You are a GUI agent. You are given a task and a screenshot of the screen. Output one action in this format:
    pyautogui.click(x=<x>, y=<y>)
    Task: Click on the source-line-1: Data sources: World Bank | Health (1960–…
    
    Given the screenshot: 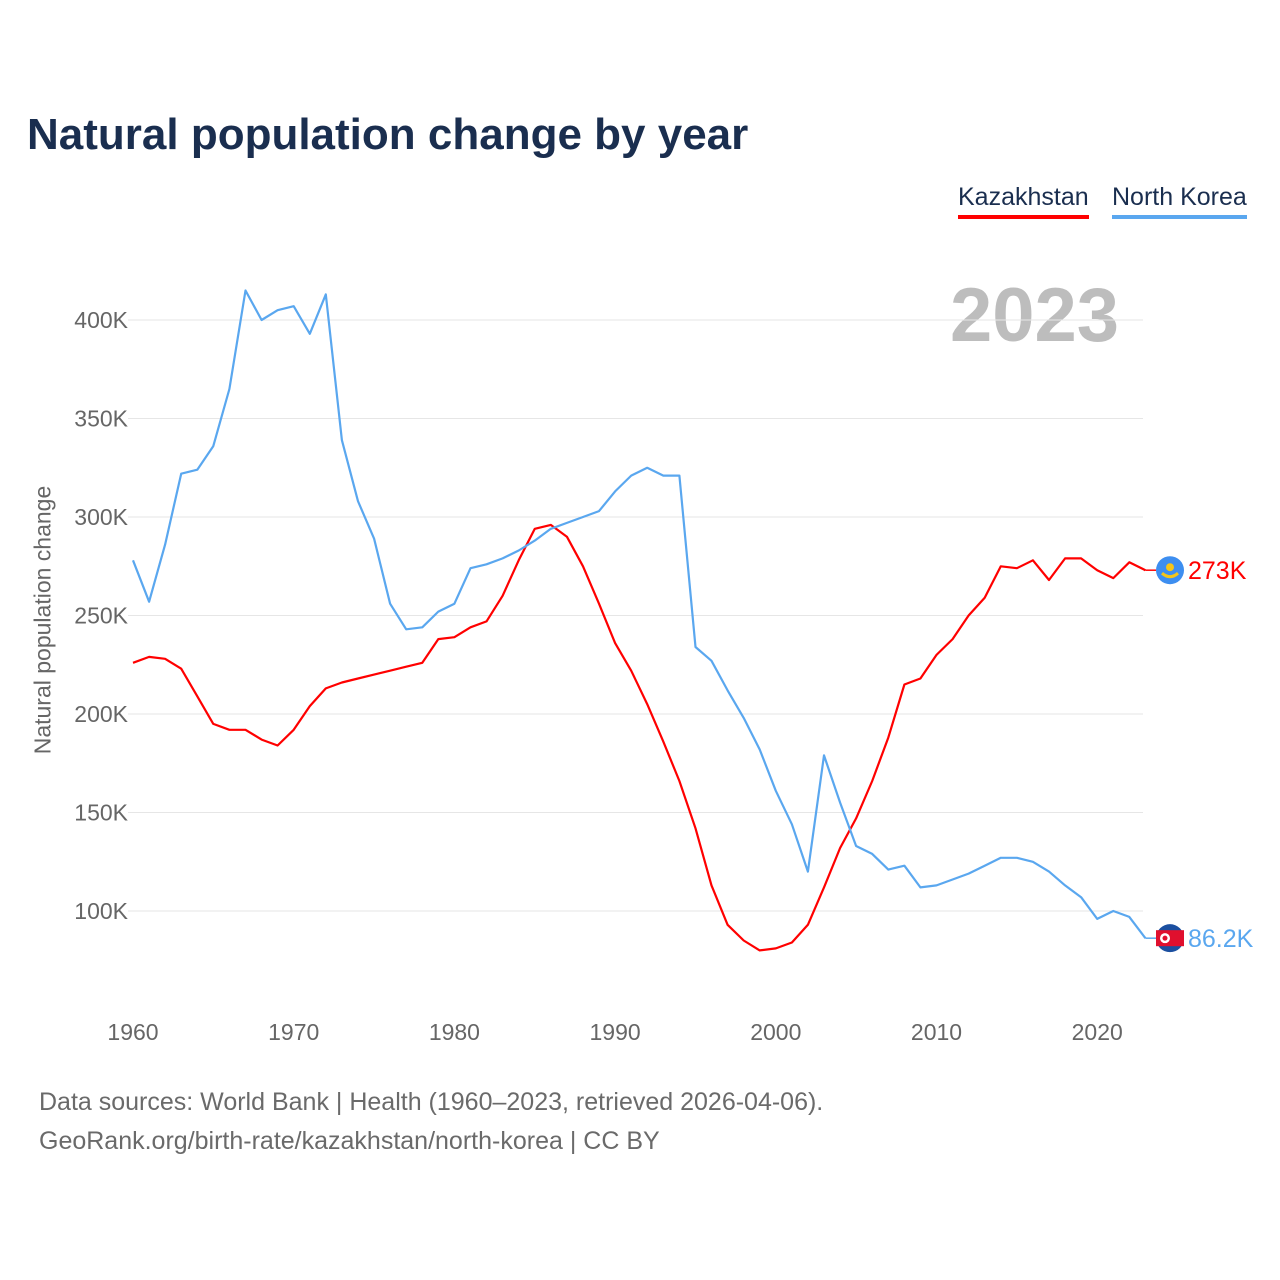 What is the action you would take?
    pyautogui.click(x=431, y=1102)
    